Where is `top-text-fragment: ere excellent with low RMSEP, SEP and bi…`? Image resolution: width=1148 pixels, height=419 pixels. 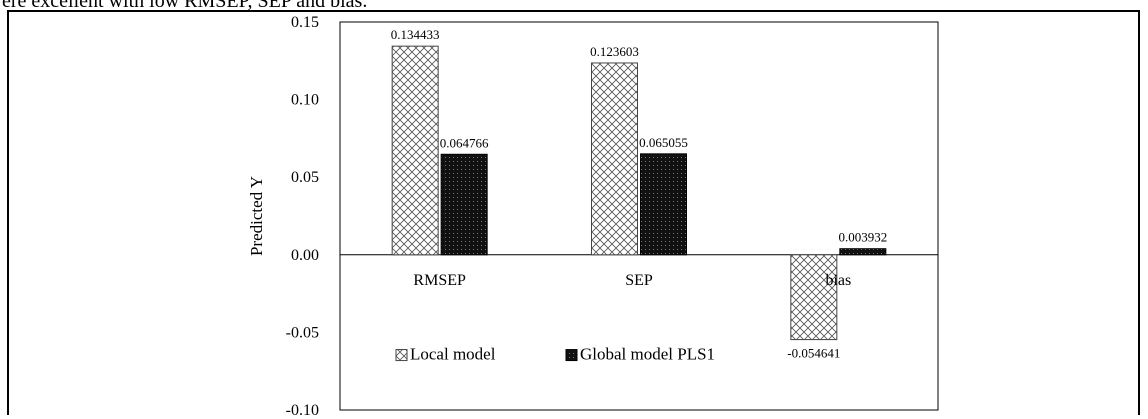 top-text-fragment: ere excellent with low RMSEP, SEP and bi… is located at coordinates (185, 6).